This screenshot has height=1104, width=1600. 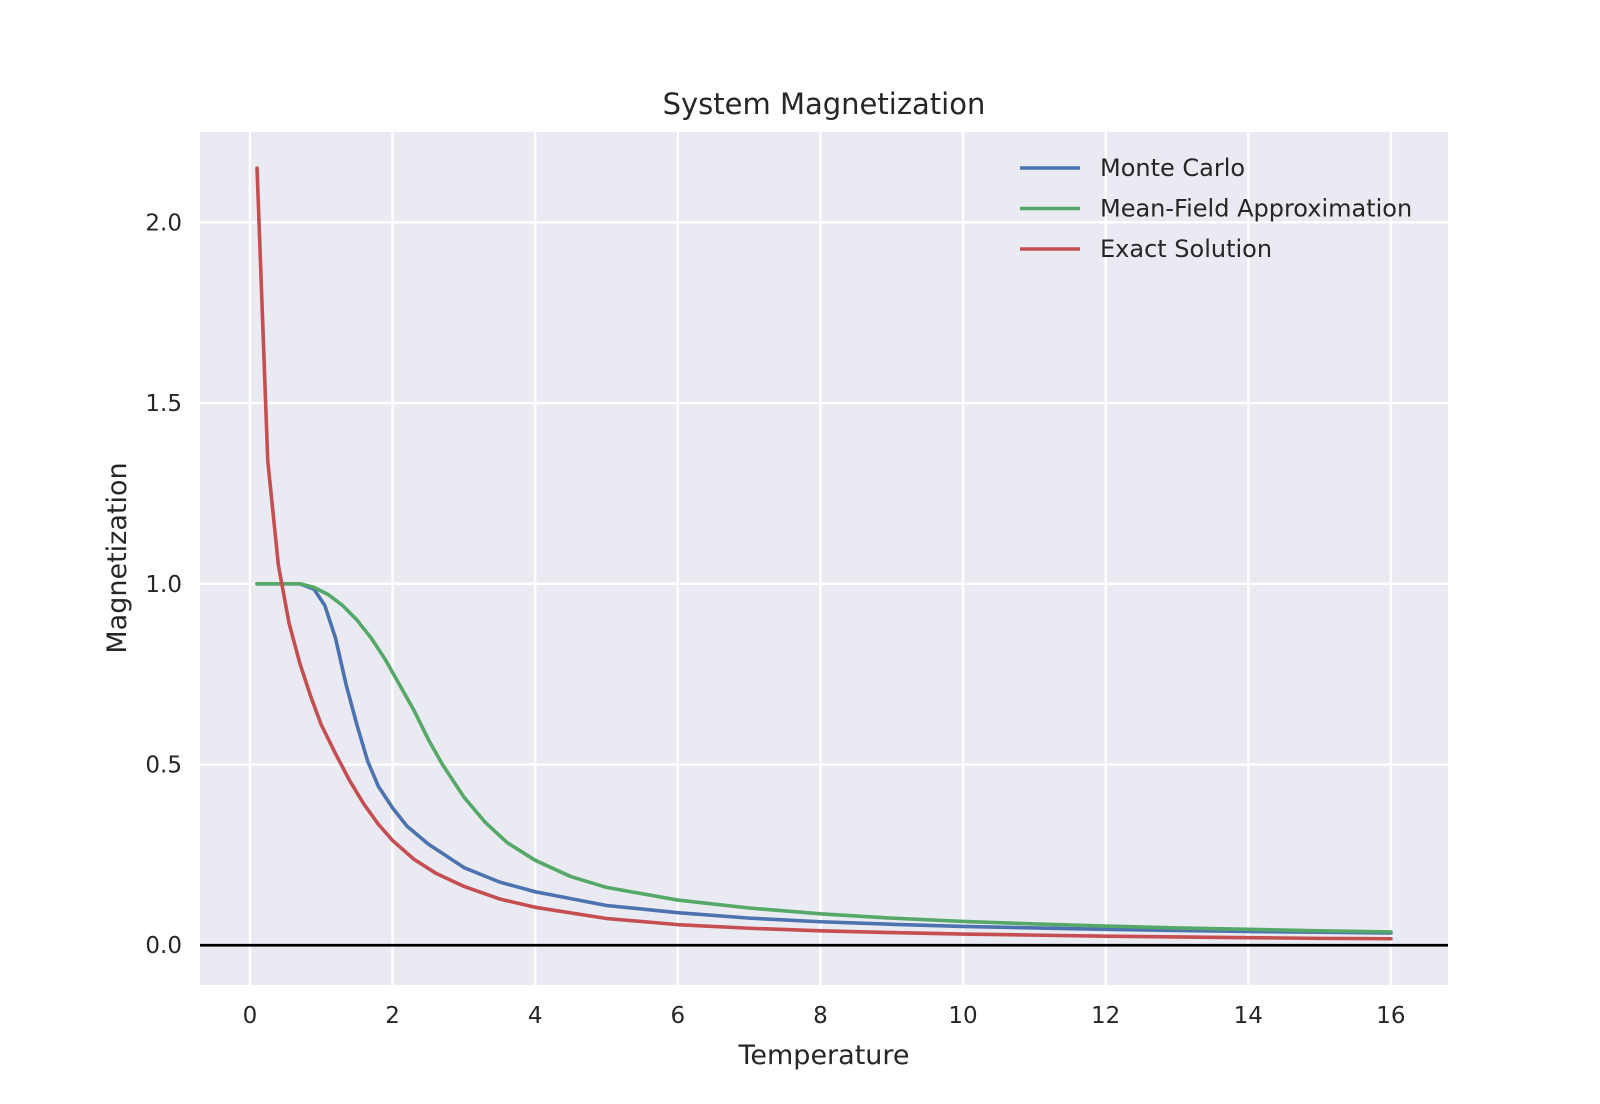 What do you see at coordinates (1390, 1016) in the screenshot?
I see `x-tick-label: 16` at bounding box center [1390, 1016].